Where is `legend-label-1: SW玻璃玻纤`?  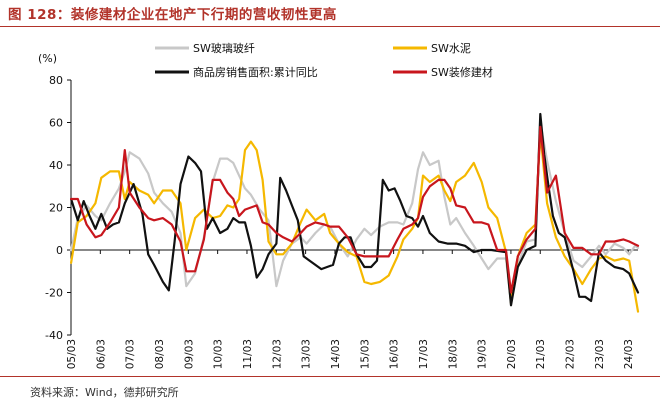 legend-label-1: SW玻璃玻纤 is located at coordinates (224, 48).